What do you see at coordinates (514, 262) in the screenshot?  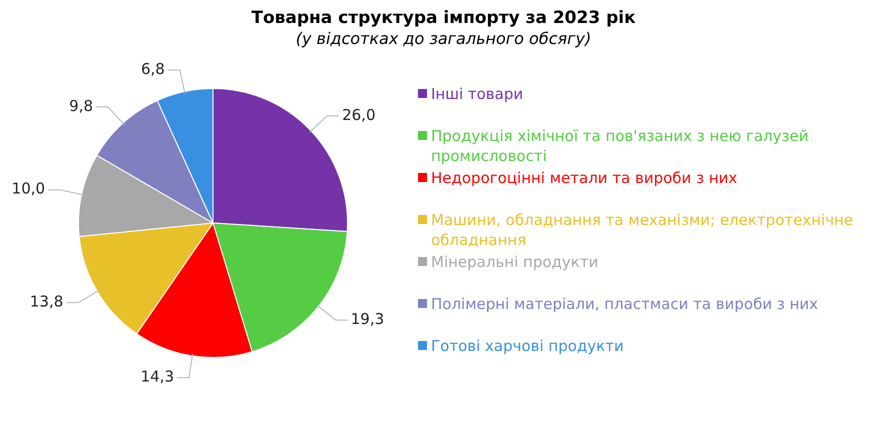 I see `legend-label: Мінеральні продукти` at bounding box center [514, 262].